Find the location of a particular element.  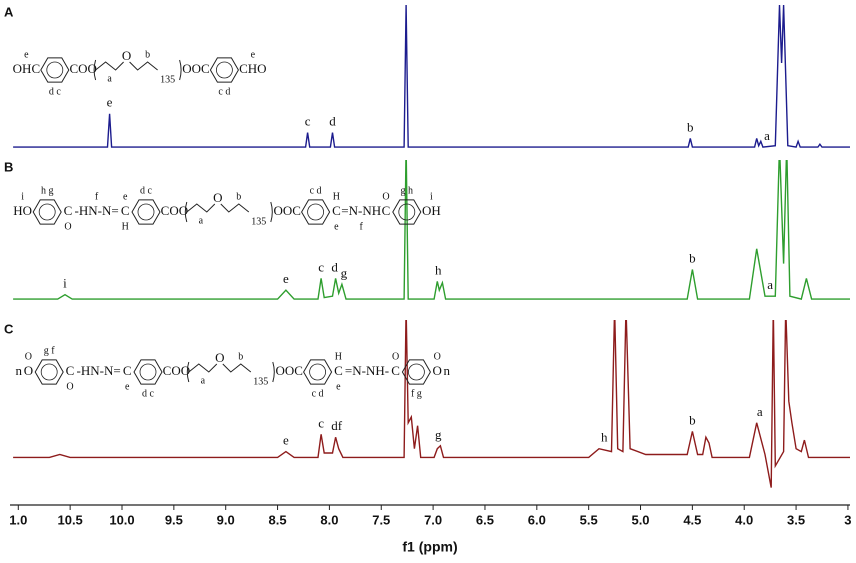

atom-label: g f is located at coordinates (50, 350).